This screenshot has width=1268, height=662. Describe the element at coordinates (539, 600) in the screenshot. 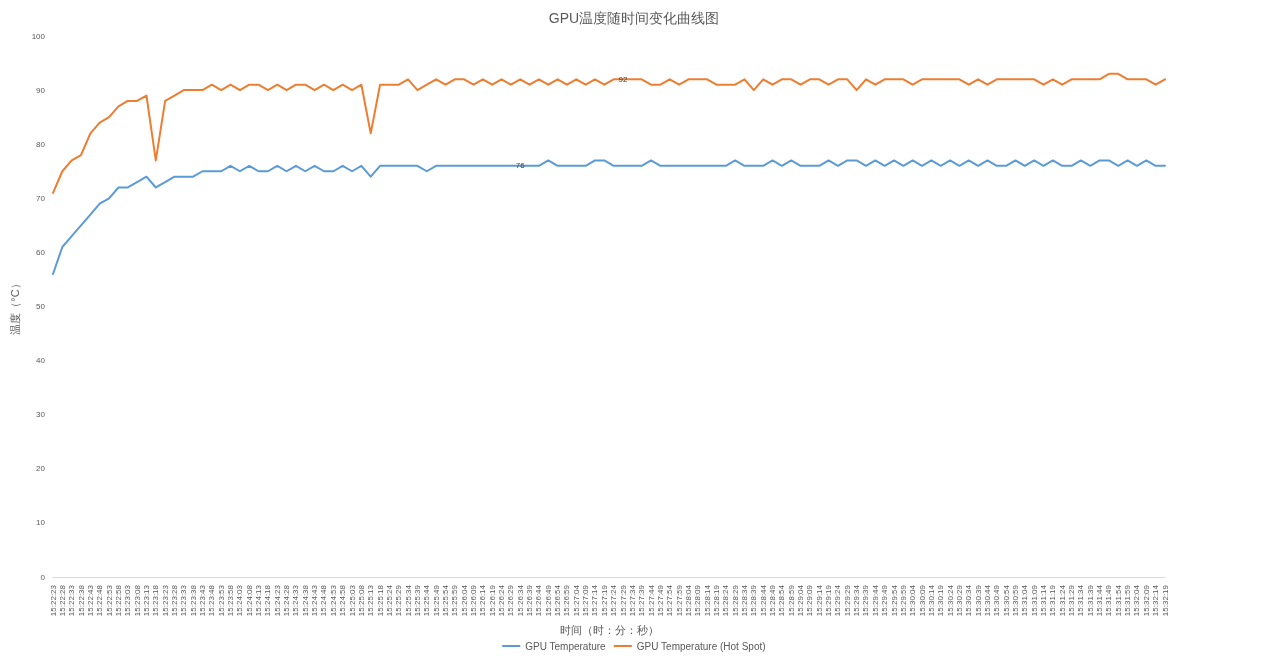

I see `x-tick-label: 15:26:44` at that location.